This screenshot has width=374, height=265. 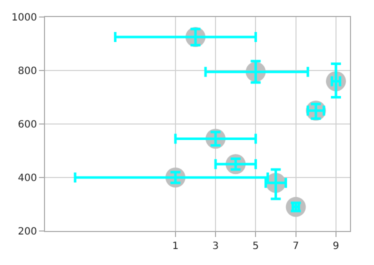 I want to click on x-tick-label: 3, so click(x=215, y=246).